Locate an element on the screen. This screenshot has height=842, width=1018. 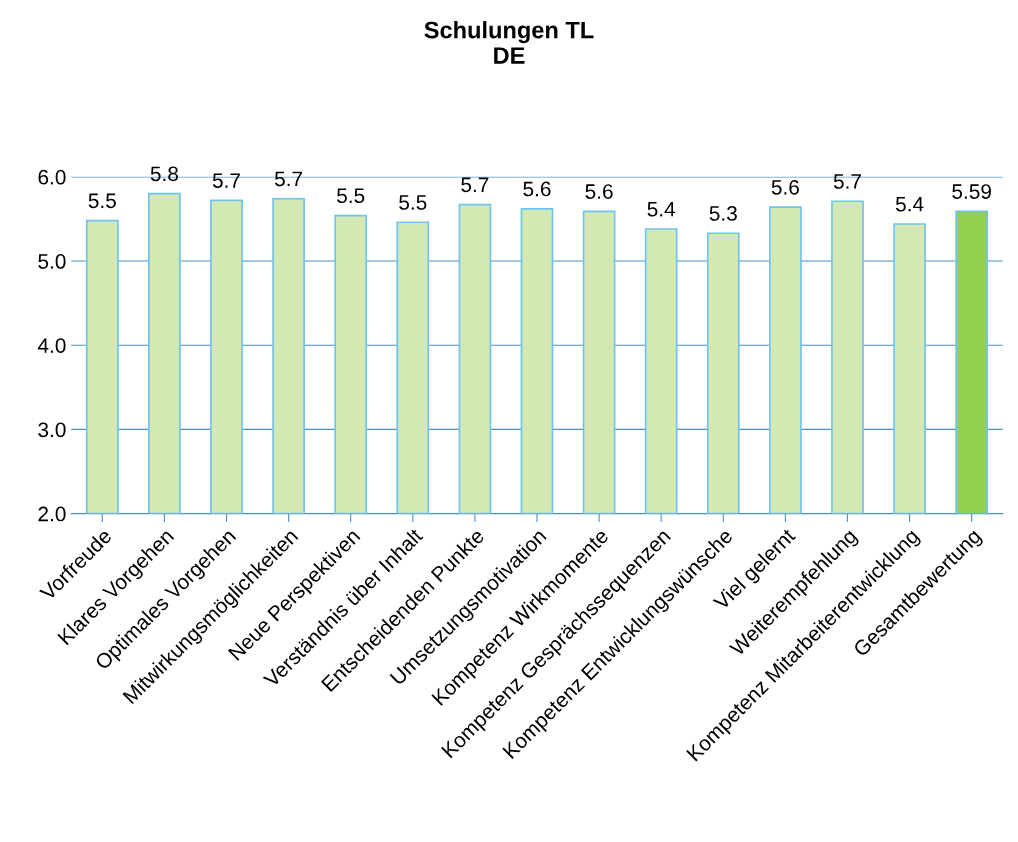
data-label: 5.3 is located at coordinates (723, 213).